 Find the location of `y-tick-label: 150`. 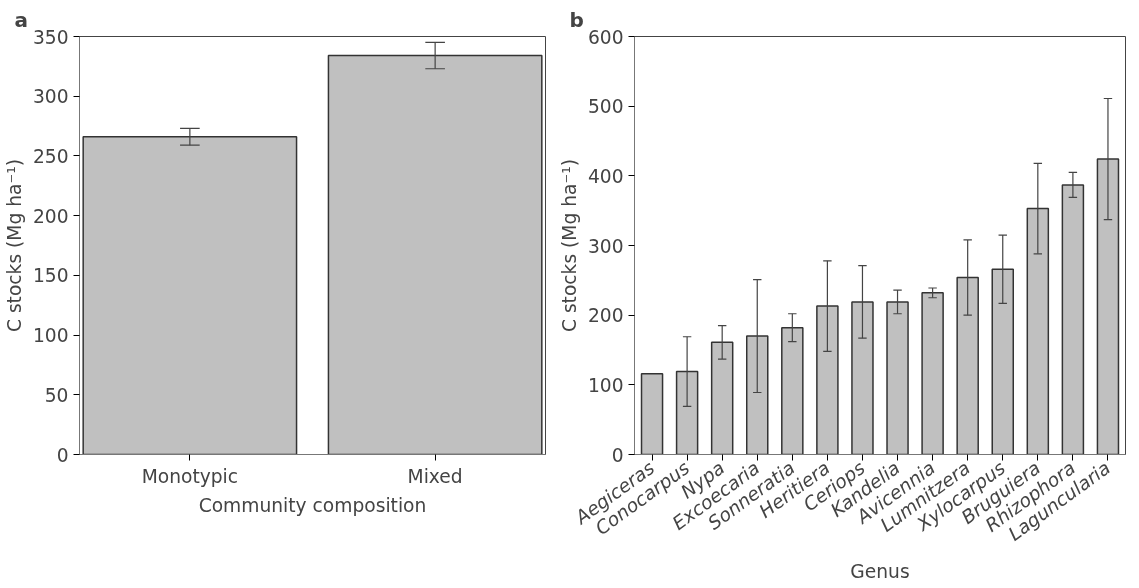

y-tick-label: 150 is located at coordinates (50, 276).